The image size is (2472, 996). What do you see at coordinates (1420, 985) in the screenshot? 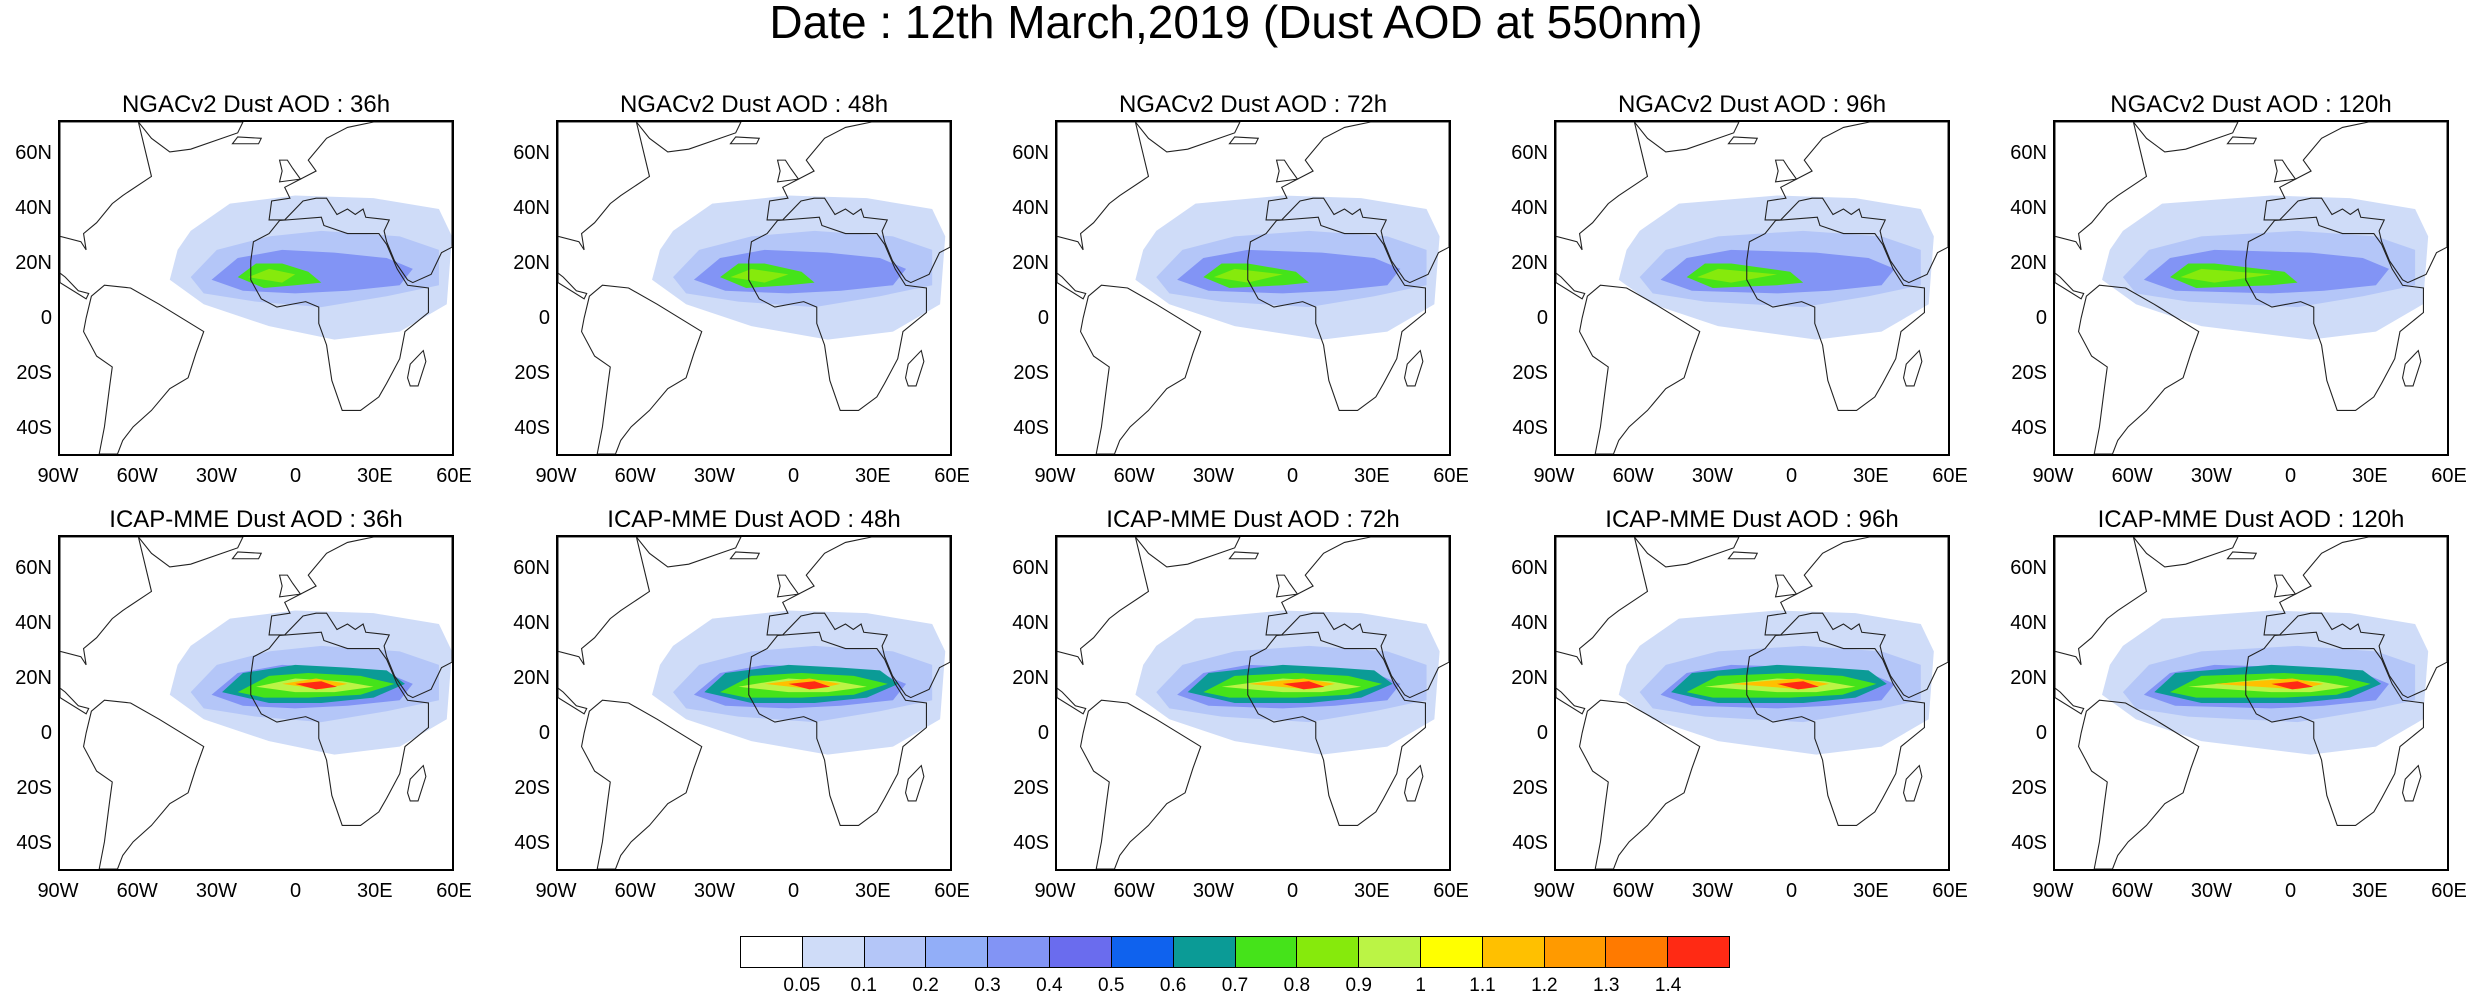
I see `colorbar-label: 1` at bounding box center [1420, 985].